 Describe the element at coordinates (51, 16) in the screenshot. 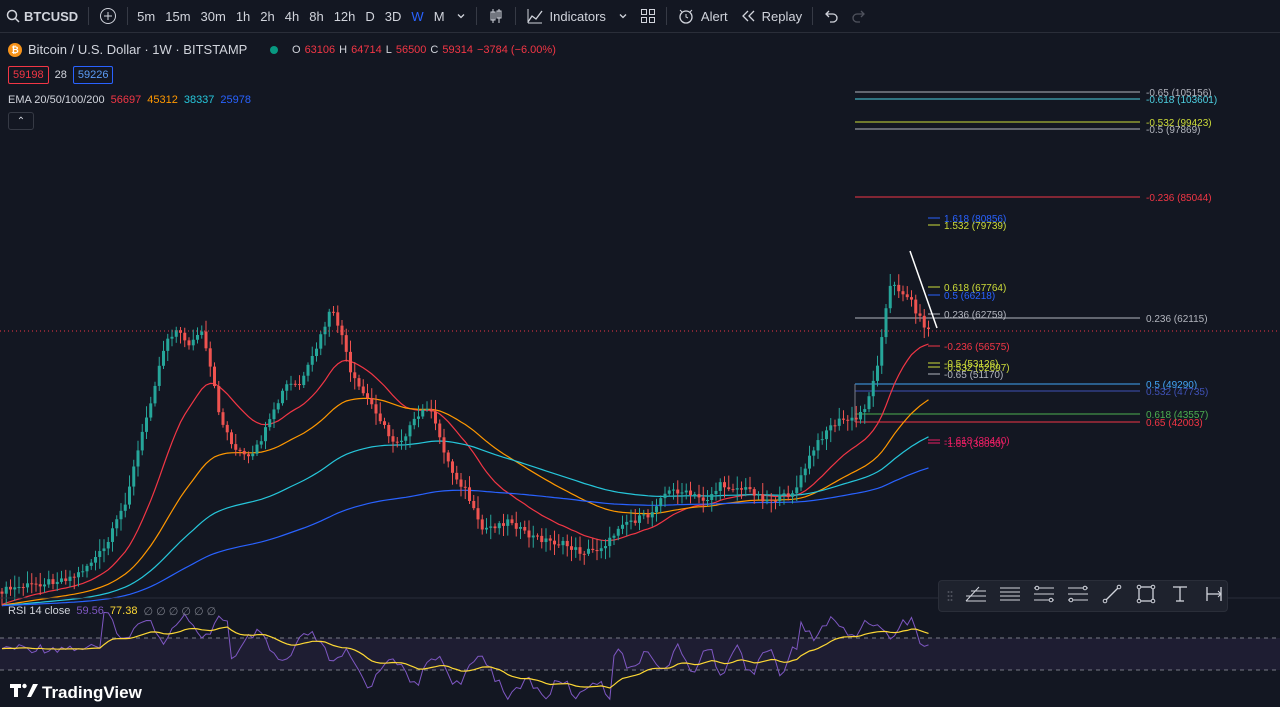

I see `symbol-name: BTCUSD` at that location.